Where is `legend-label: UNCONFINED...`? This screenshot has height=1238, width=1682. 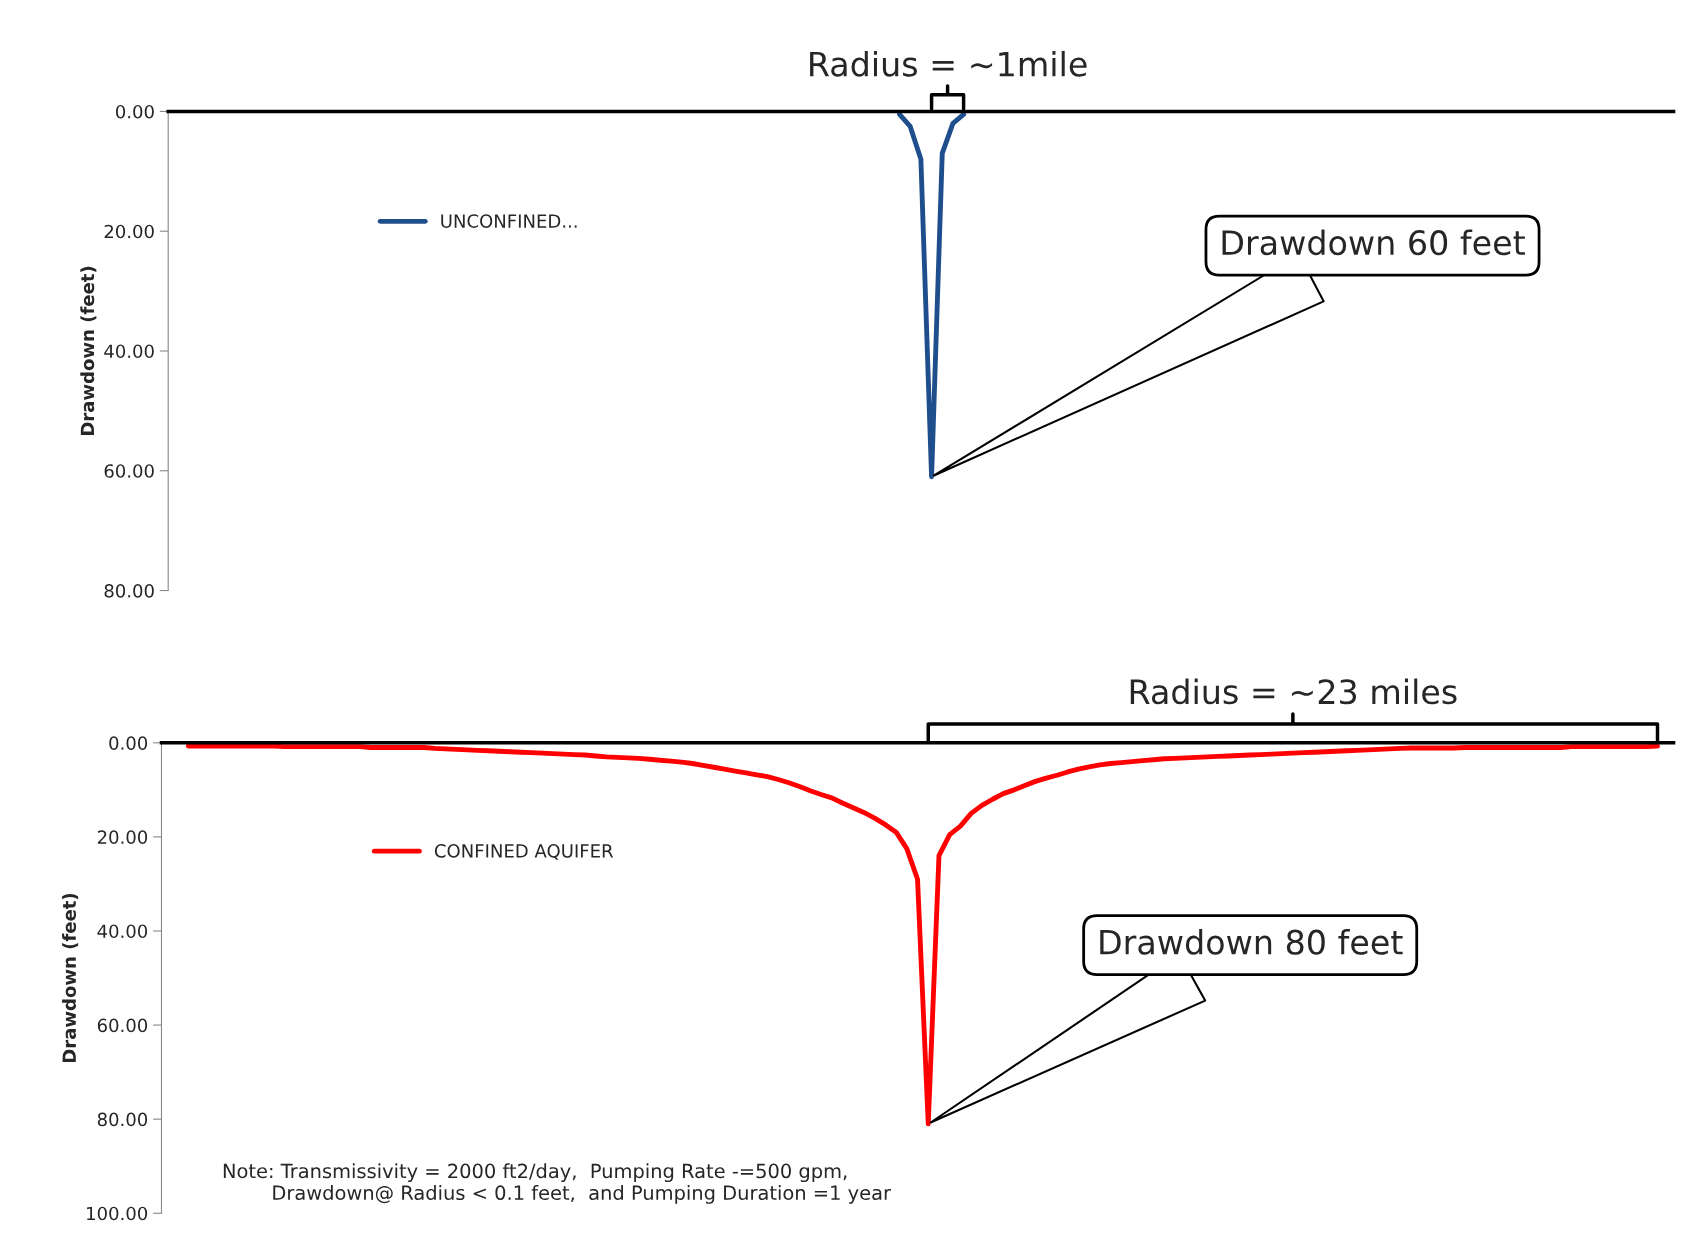 legend-label: UNCONFINED... is located at coordinates (509, 221).